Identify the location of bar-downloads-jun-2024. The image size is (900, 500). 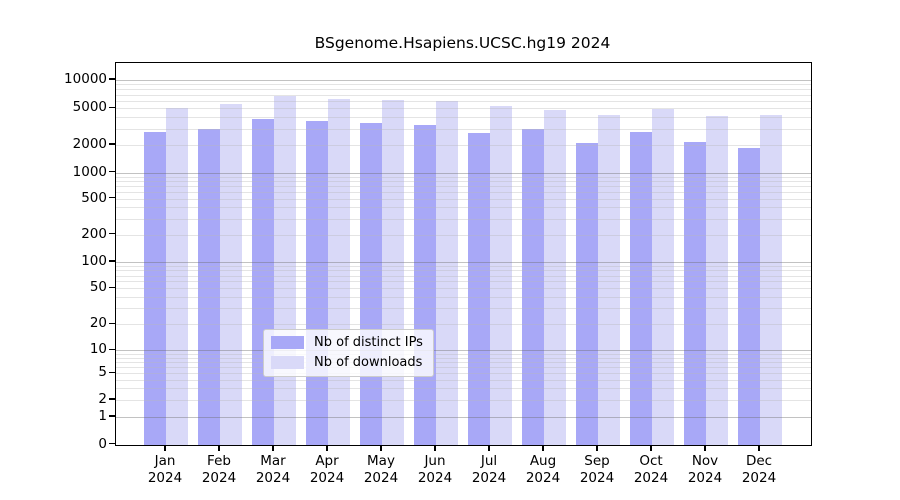
(447, 272).